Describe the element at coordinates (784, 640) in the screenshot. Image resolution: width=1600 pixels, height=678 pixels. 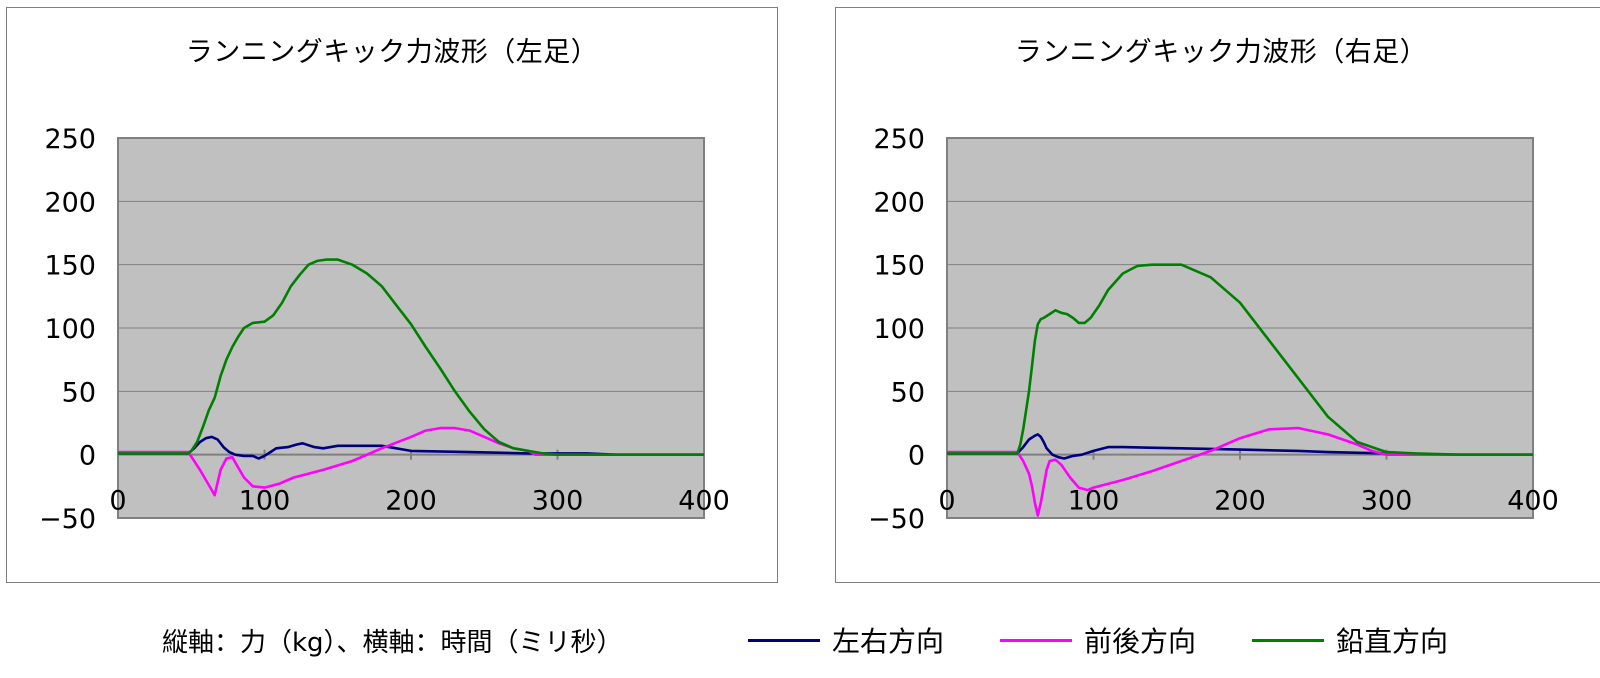
I see `legend-swatch-lateral` at that location.